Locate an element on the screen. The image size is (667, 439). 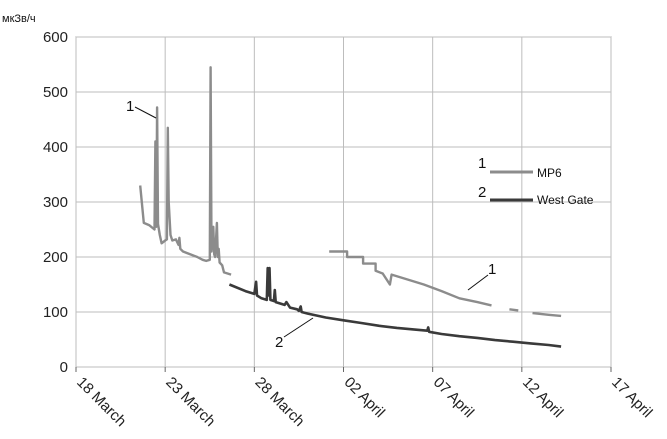
annotation-label-1-early: 1 is located at coordinates (130, 106).